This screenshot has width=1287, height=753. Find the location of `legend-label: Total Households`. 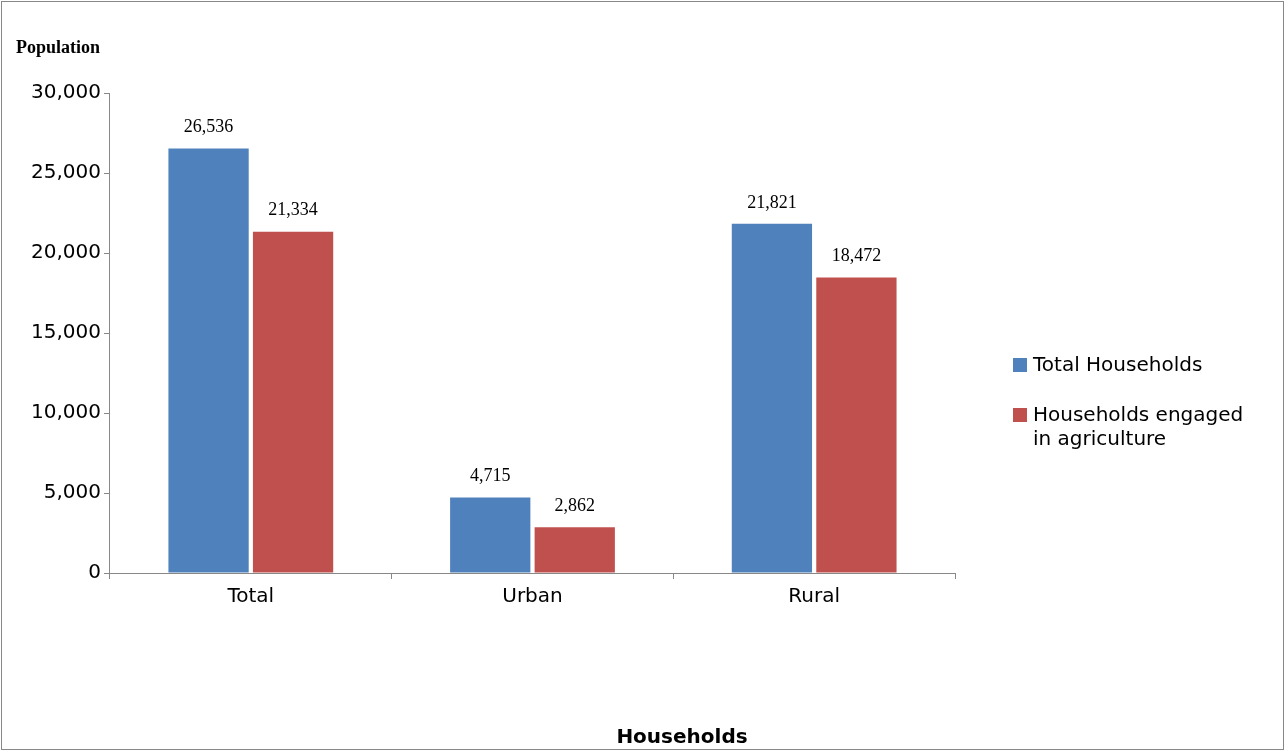

legend-label: Total Households is located at coordinates (1118, 364).